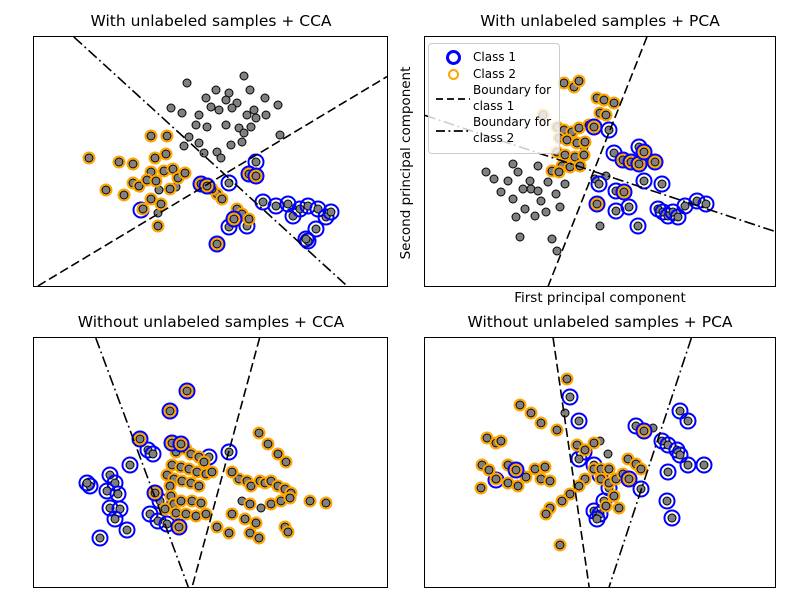 The width and height of the screenshot is (800, 600). What do you see at coordinates (600, 322) in the screenshot?
I see `subplot4-title: Without unlabeled samples + PCA` at bounding box center [600, 322].